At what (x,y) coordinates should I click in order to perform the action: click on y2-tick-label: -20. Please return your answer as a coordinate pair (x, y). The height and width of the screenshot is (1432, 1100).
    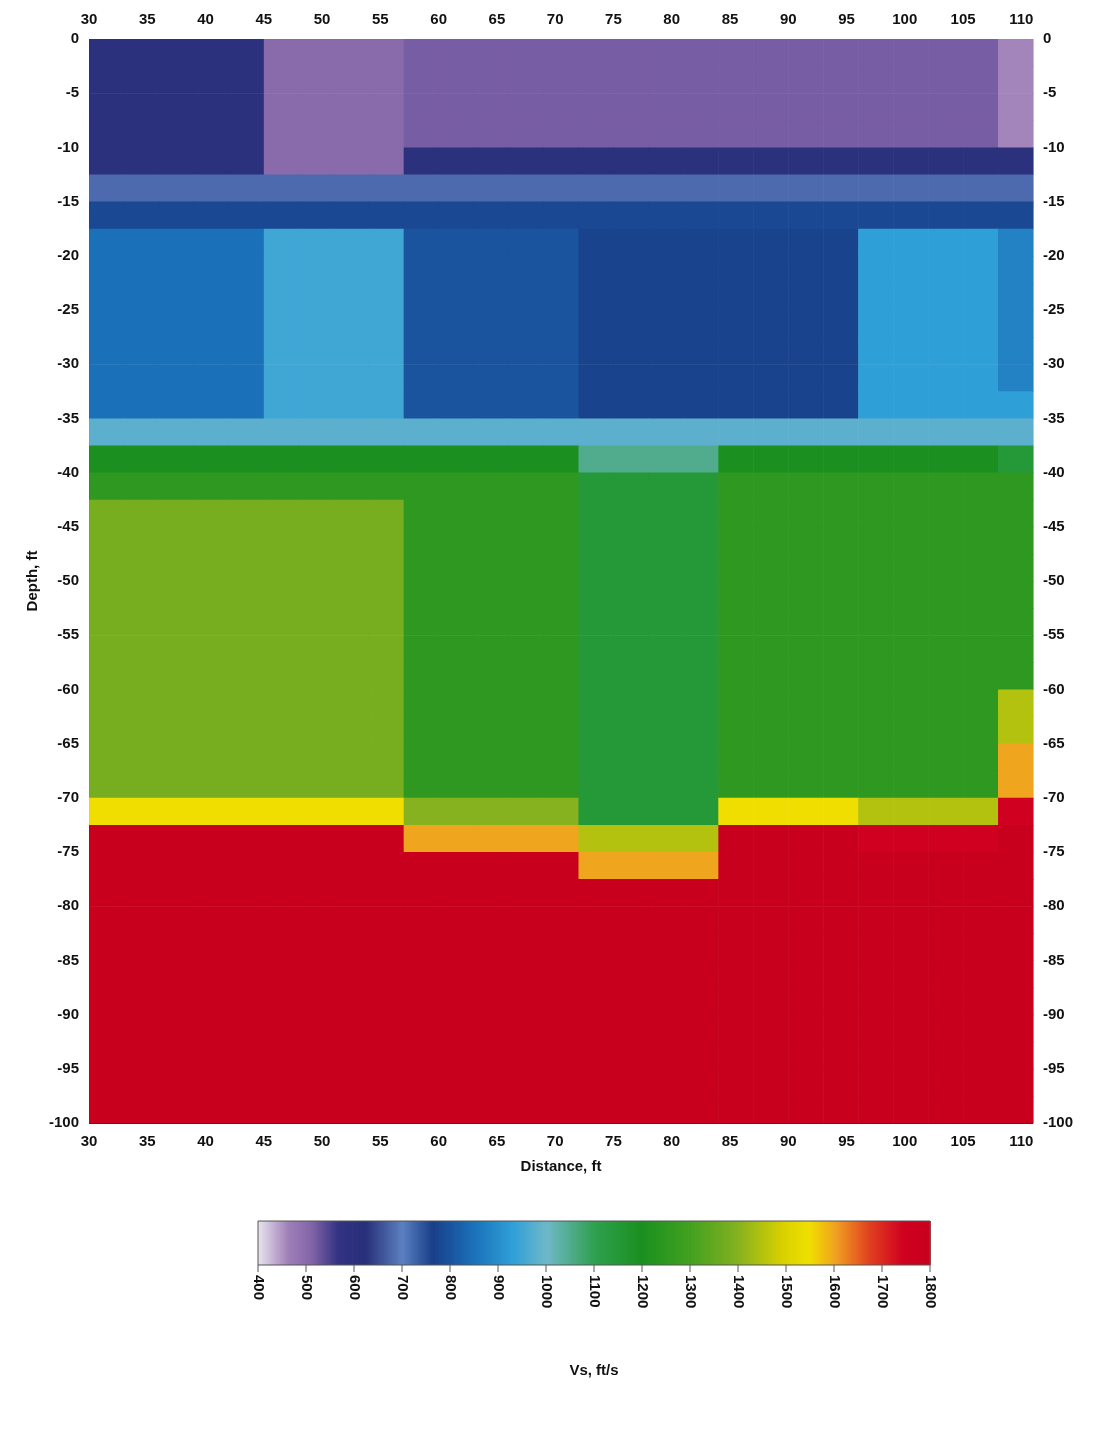
    Looking at the image, I should click on (1053, 254).